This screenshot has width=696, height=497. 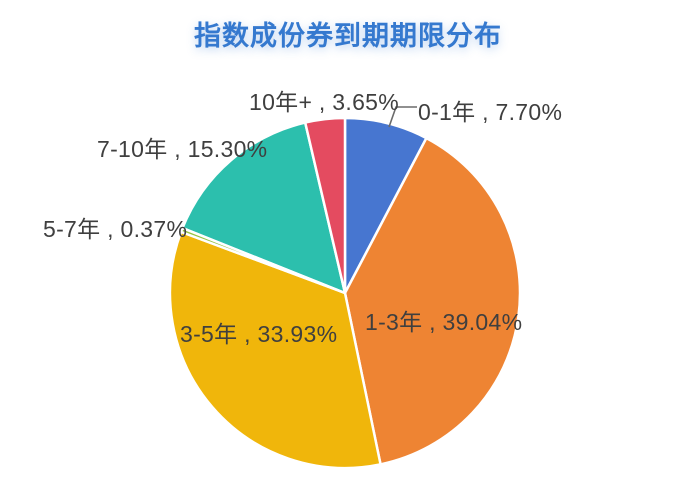 What do you see at coordinates (259, 334) in the screenshot?
I see `slice-label-3-5: 3-5年 , 33.93%` at bounding box center [259, 334].